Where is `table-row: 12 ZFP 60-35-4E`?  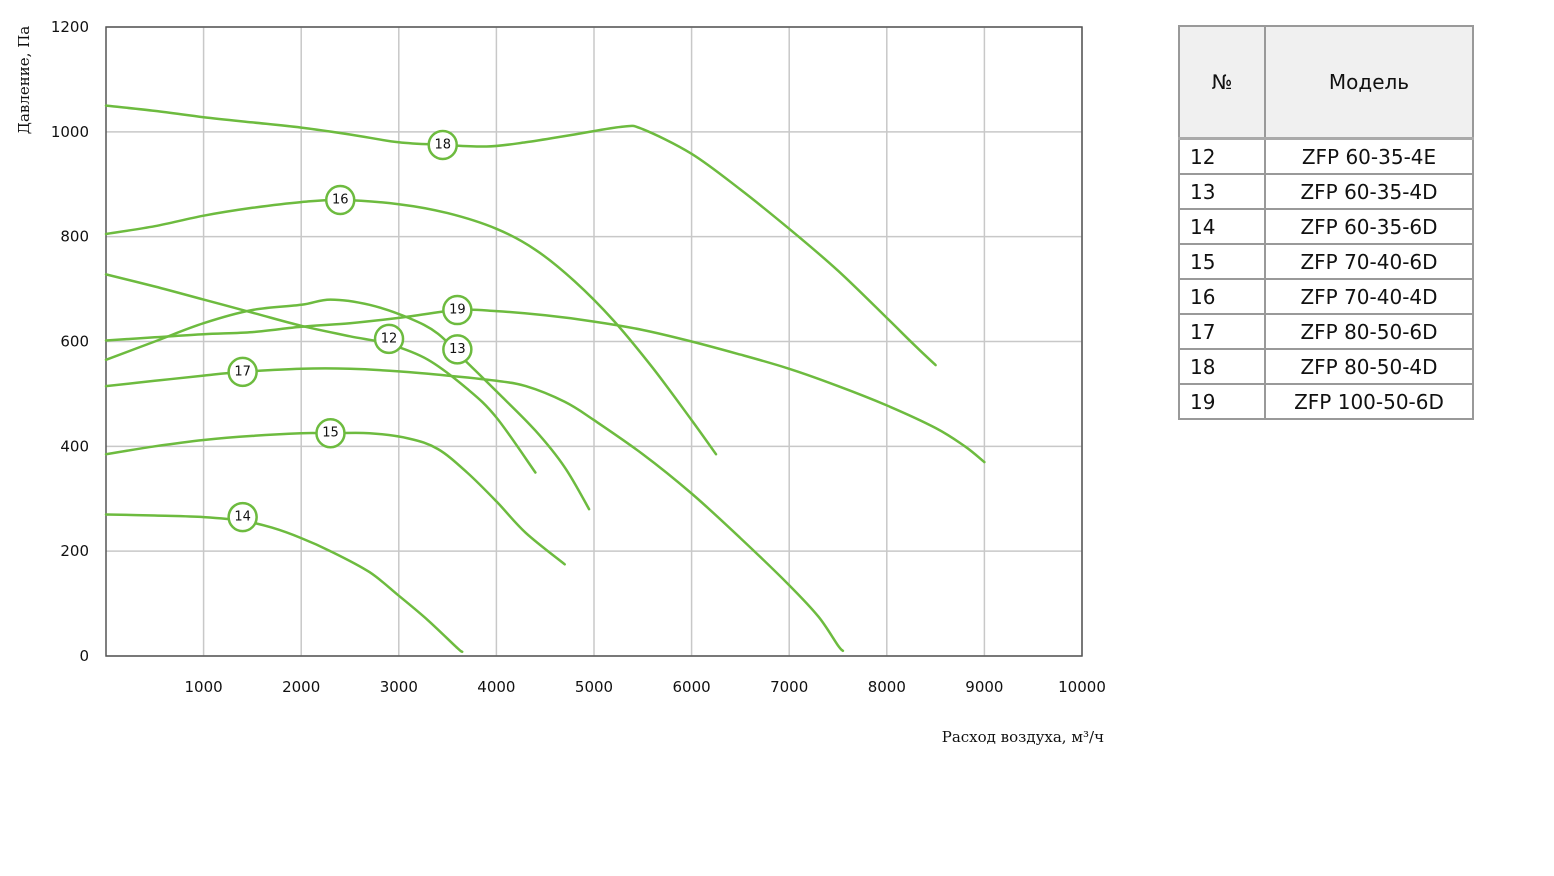
table-row: 12 ZFP 60-35-4E is located at coordinates (1326, 156).